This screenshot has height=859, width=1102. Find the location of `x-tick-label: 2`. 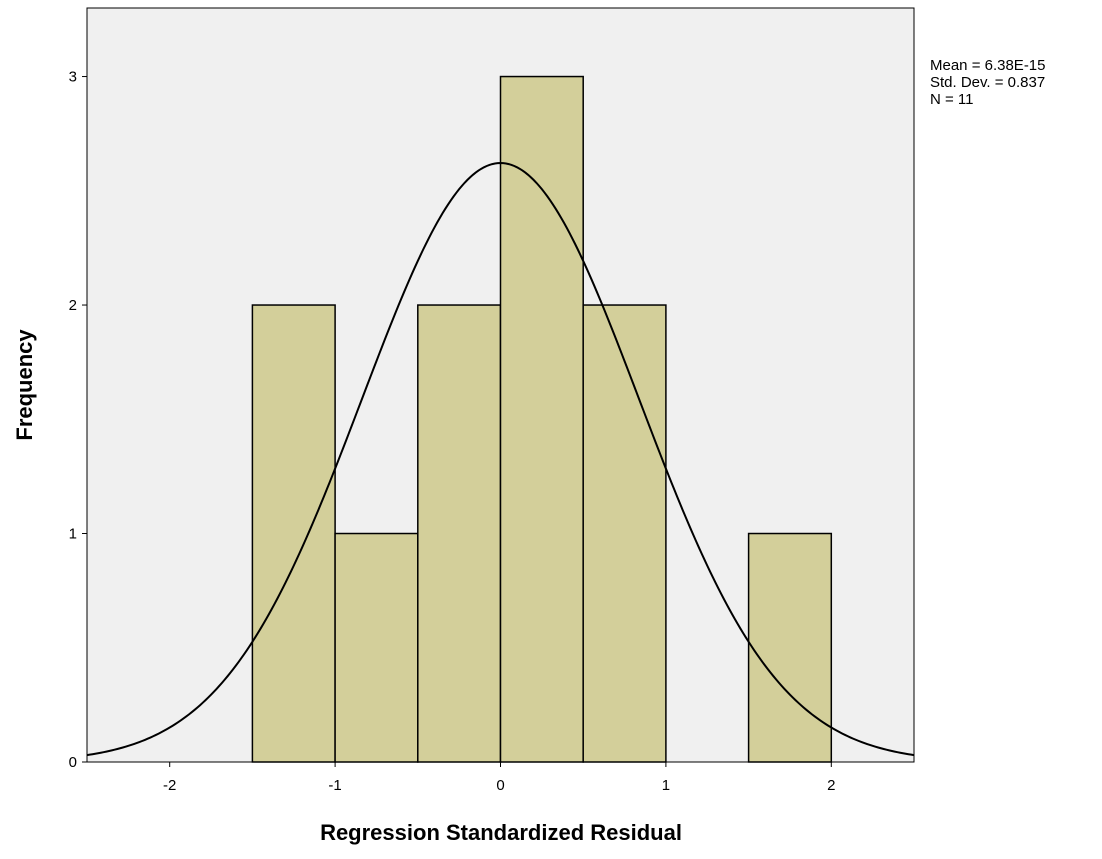

x-tick-label: 2 is located at coordinates (831, 785).